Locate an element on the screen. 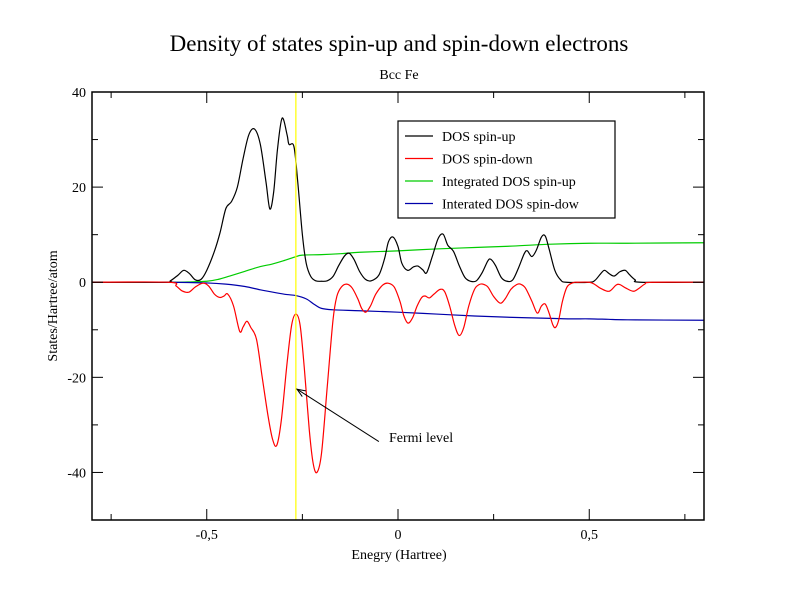  y-tick-label: 20 is located at coordinates (79, 188).